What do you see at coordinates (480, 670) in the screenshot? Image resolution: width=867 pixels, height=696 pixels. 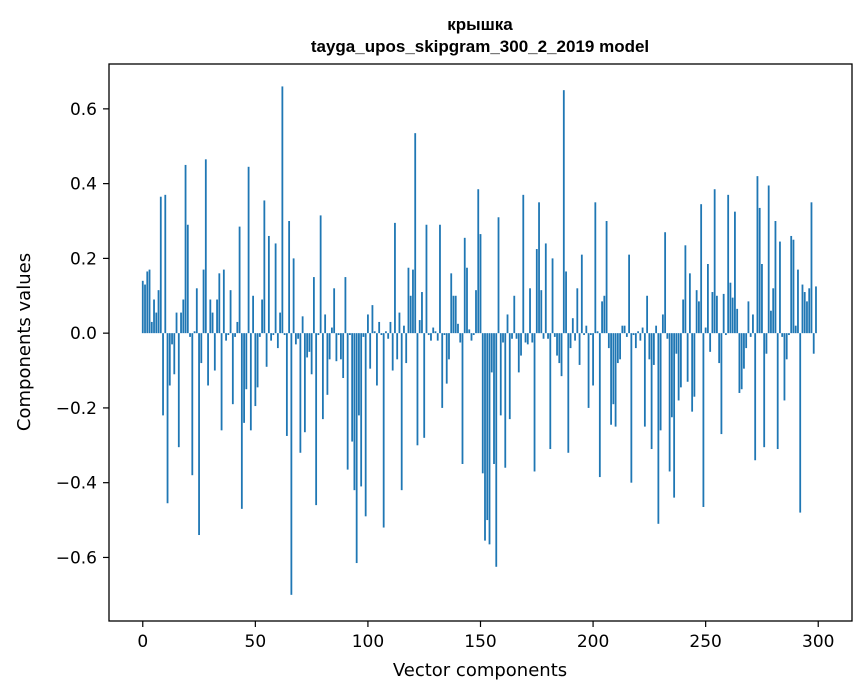 I see `x-axis-label: Vector components` at bounding box center [480, 670].